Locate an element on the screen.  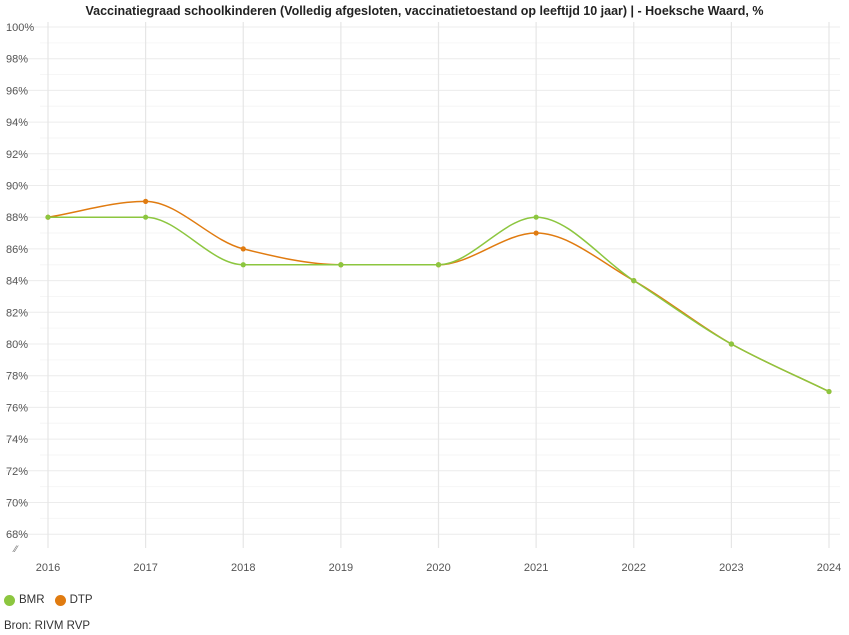
legend-item-bmr: BMR is located at coordinates (24, 600).